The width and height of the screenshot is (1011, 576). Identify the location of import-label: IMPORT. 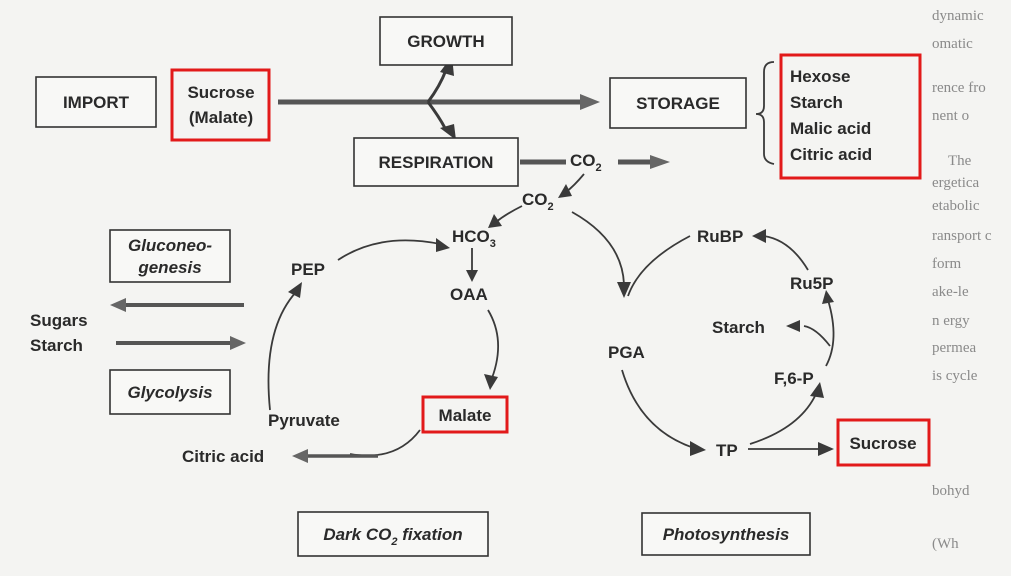
(96, 102).